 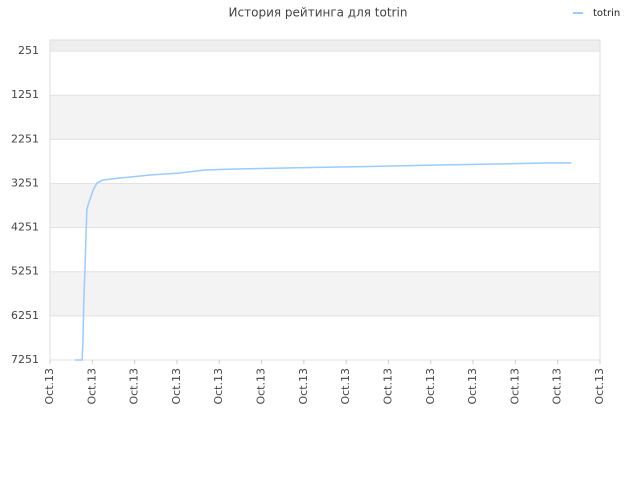 I want to click on y-tick-label: 3251, so click(x=25, y=182).